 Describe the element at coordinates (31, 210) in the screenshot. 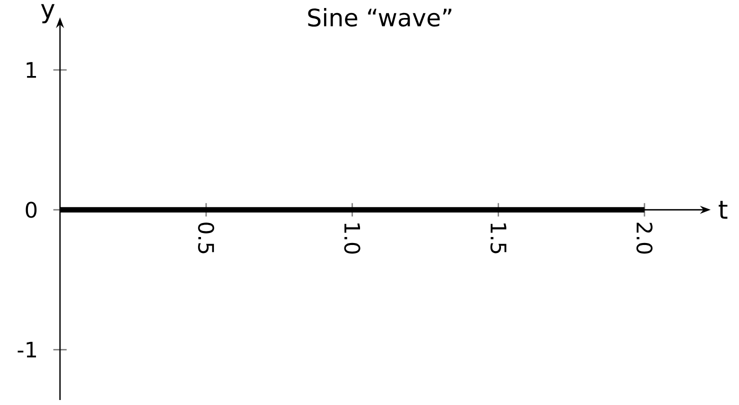

I see `y-tick-label: 0` at that location.